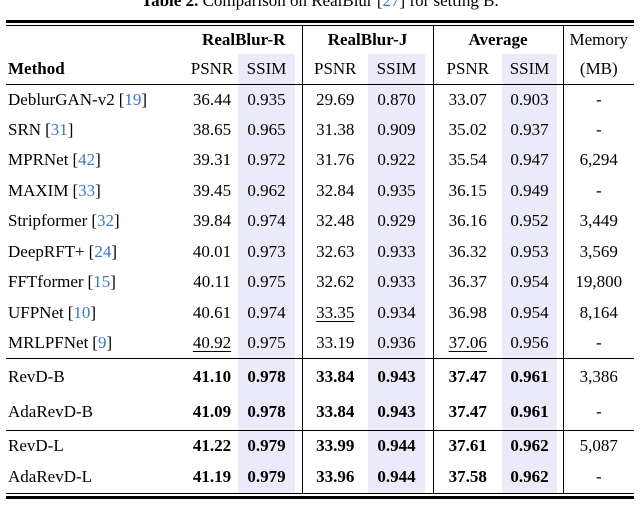 This screenshot has width=640, height=509. I want to click on citation-link: [32], so click(105, 220).